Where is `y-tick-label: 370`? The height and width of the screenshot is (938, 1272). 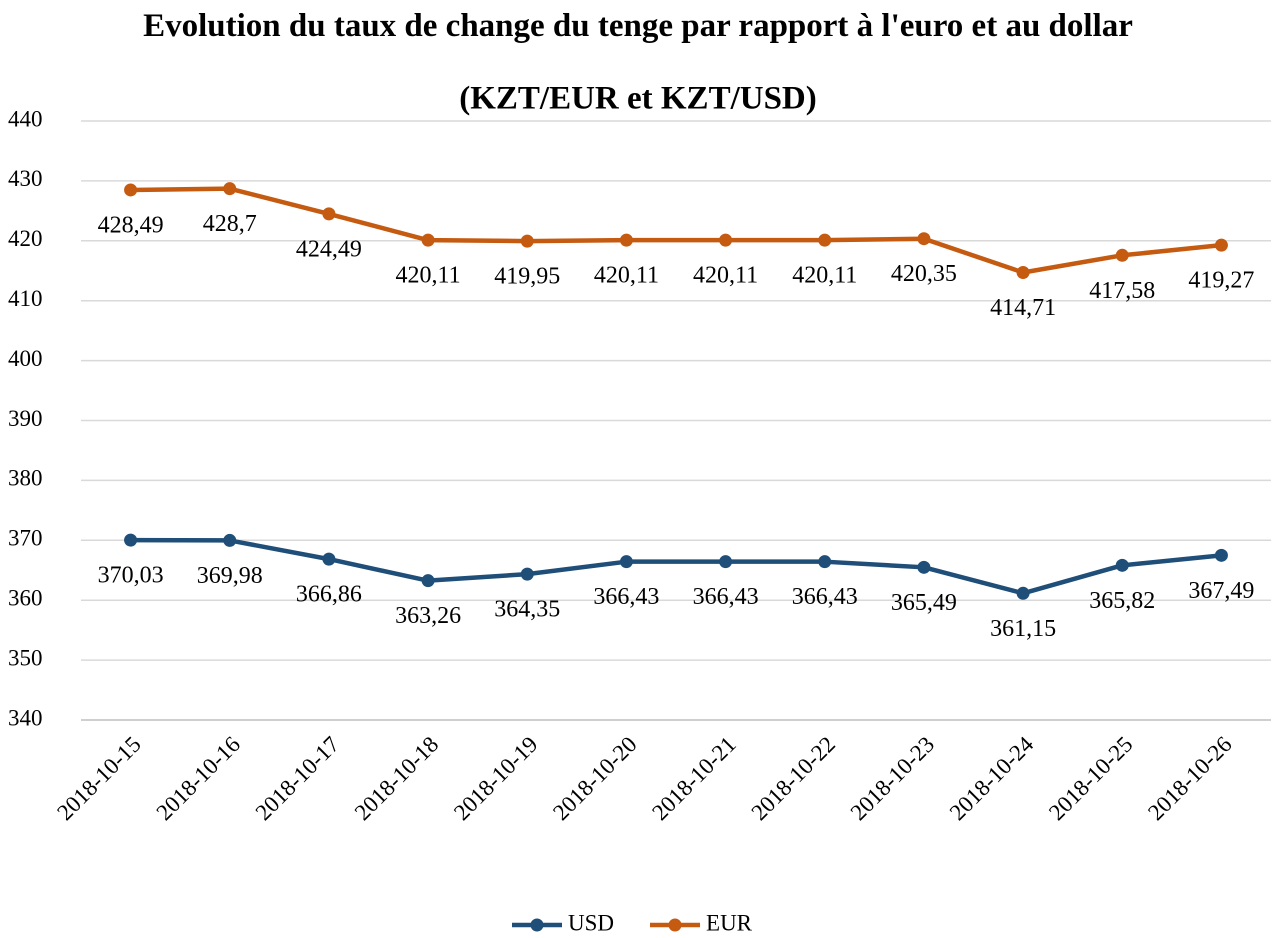
y-tick-label: 370 is located at coordinates (25, 538).